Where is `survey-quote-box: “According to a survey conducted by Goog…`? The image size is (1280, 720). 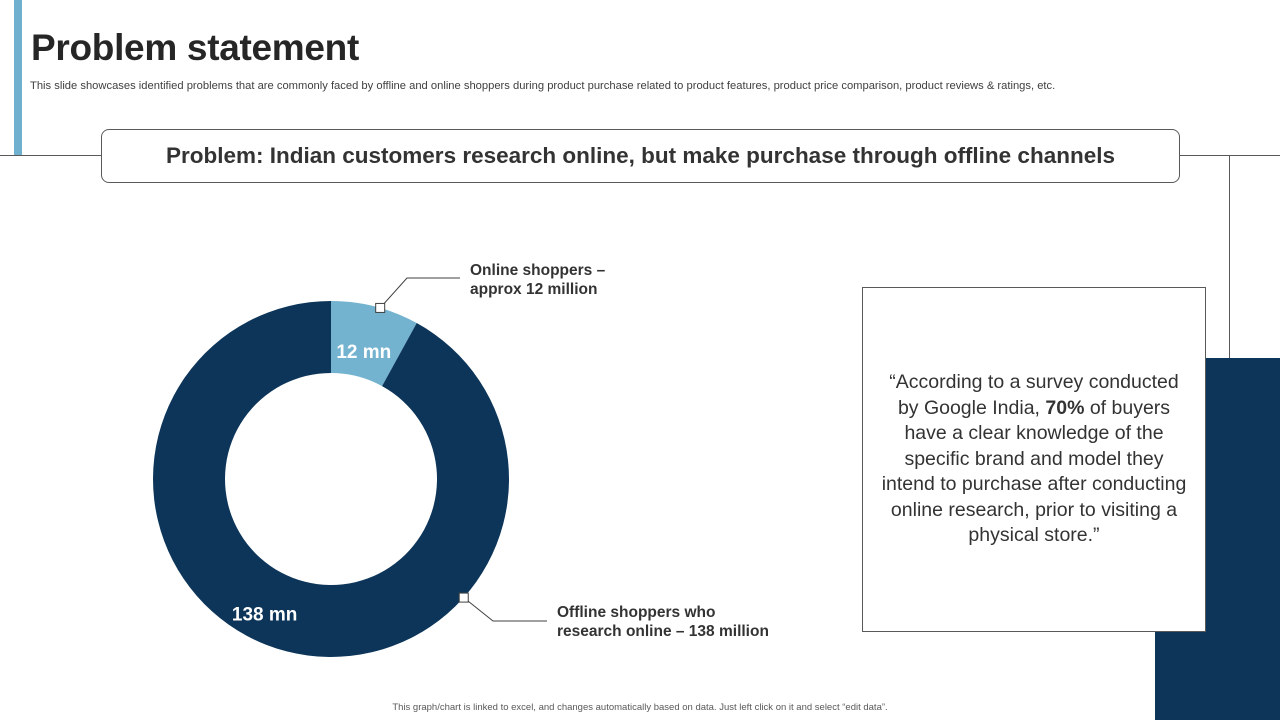
survey-quote-box: “According to a survey conducted by Goog… is located at coordinates (1034, 459).